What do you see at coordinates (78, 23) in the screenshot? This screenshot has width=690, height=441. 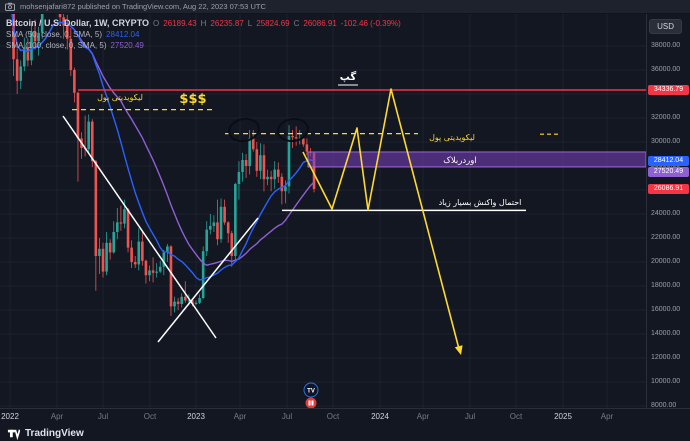 I see `symbol-title: Bitcoin / U.S. Dollar, 1W, CRYPTO` at bounding box center [78, 23].